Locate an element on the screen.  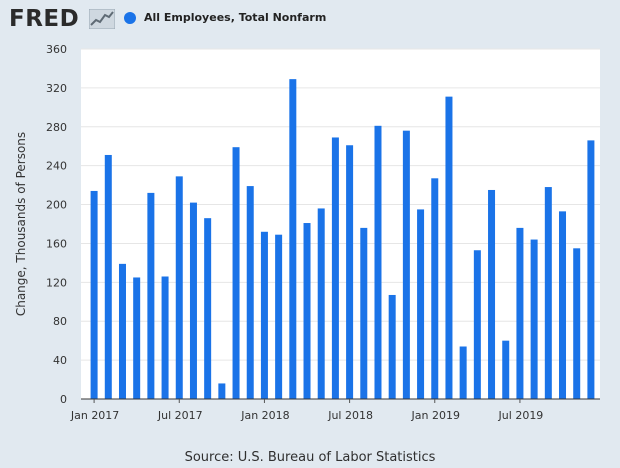
y-tick-label: 320 is located at coordinates (56, 88).